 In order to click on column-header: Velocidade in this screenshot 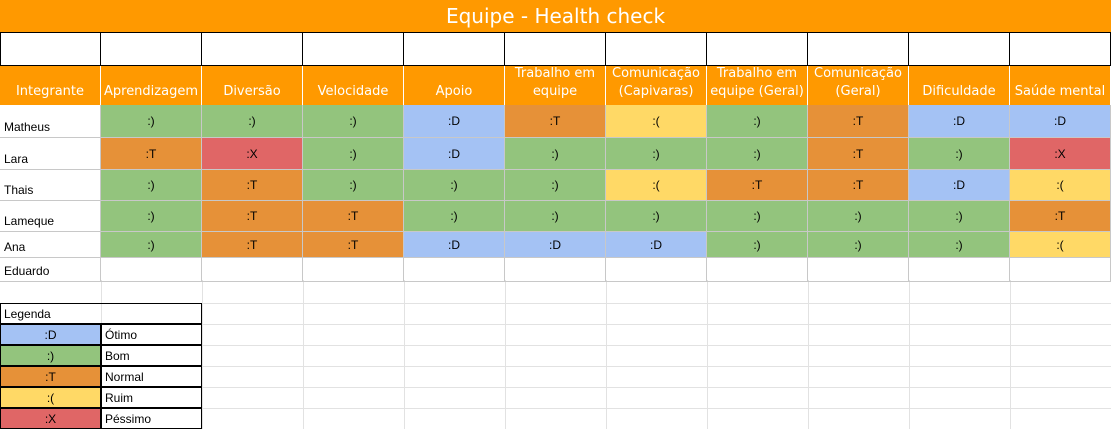, I will do `click(353, 85)`.